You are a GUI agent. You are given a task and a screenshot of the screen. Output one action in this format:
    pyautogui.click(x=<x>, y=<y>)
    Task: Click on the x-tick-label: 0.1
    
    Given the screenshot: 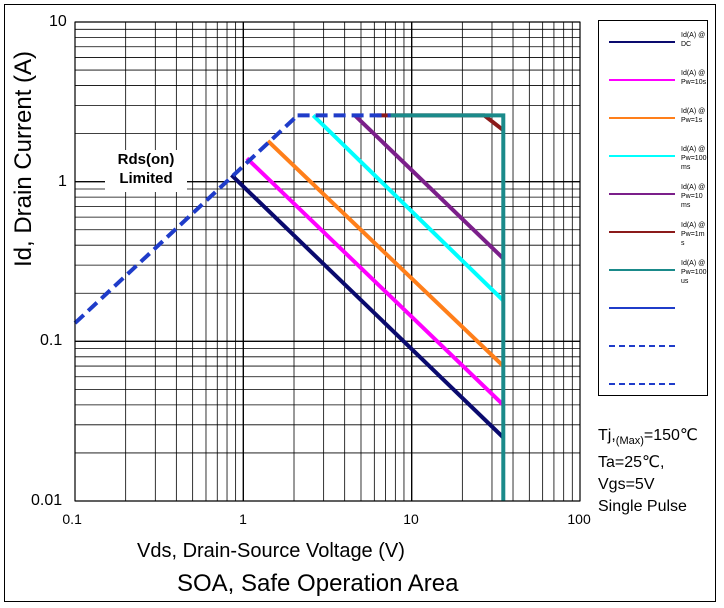 What is the action you would take?
    pyautogui.click(x=72, y=519)
    